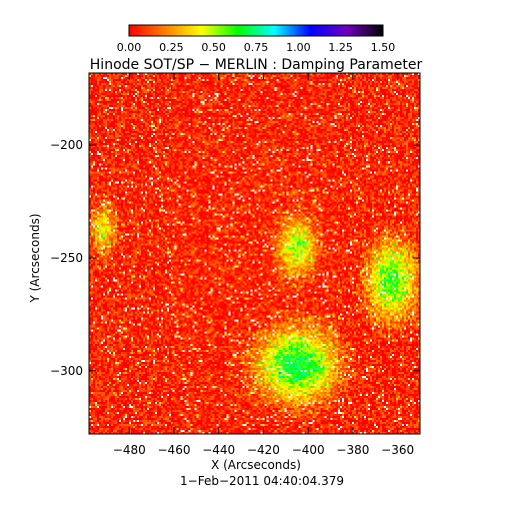 The image size is (510, 512). What do you see at coordinates (35, 258) in the screenshot?
I see `y-axis-label: Y (Arcseconds)` at bounding box center [35, 258].